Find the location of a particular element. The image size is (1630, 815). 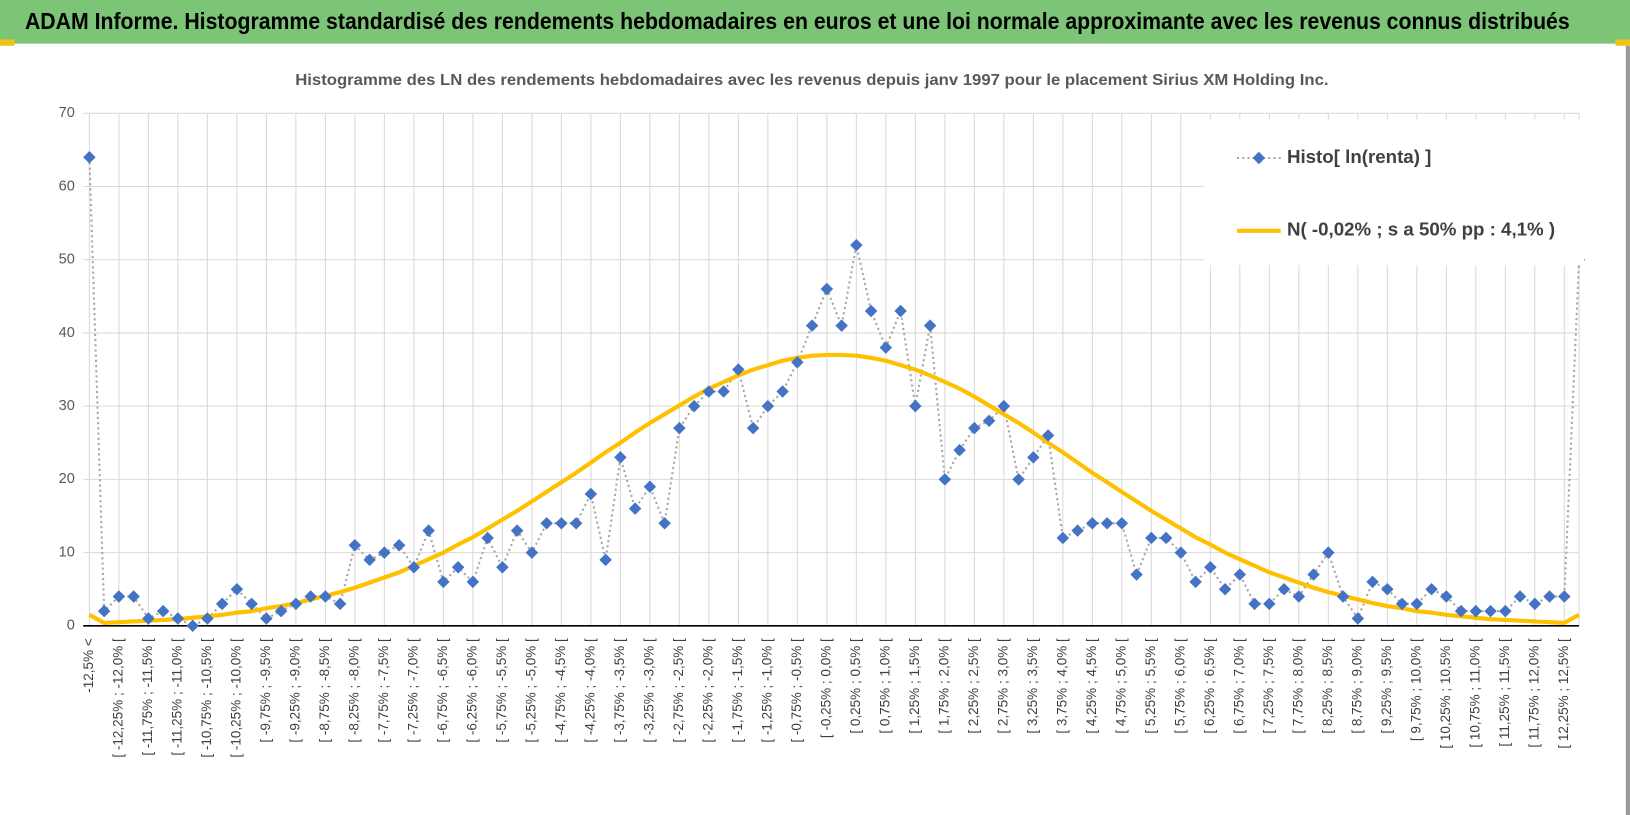

x-tick-label: [ 0,25% ; 0,5% [ is located at coordinates (855, 686).